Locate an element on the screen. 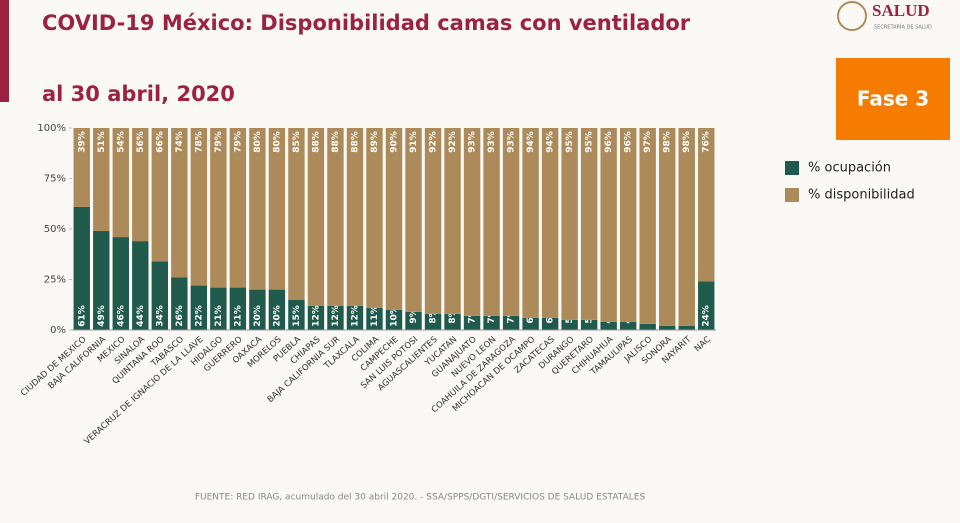  phase-badge is located at coordinates (893, 99).